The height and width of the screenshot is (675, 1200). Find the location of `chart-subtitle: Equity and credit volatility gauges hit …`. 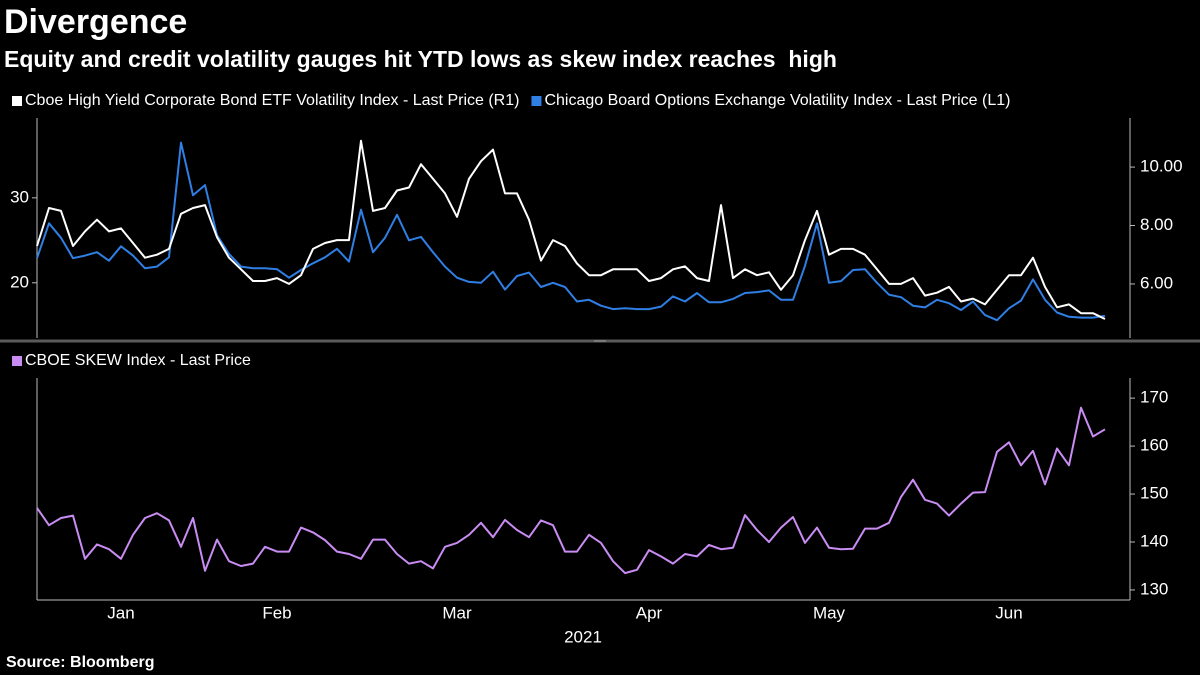

chart-subtitle: Equity and credit volatility gauges hit … is located at coordinates (420, 59).